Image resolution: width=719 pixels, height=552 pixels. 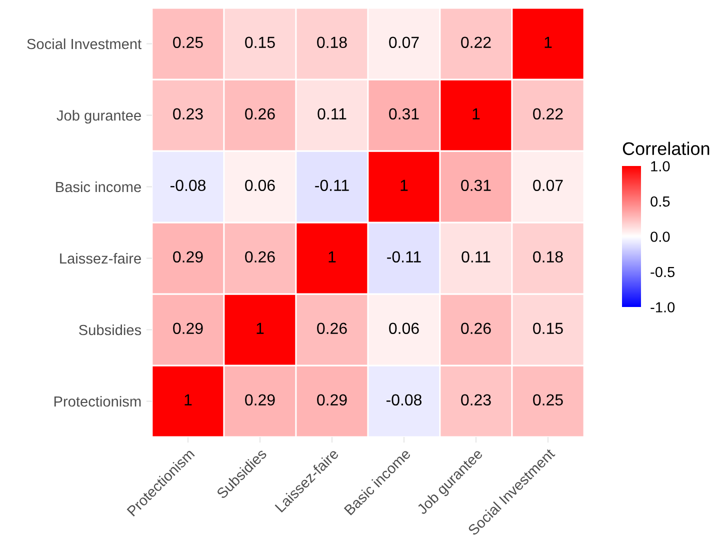 I want to click on color-bar-label: -0.5, so click(x=662, y=272).